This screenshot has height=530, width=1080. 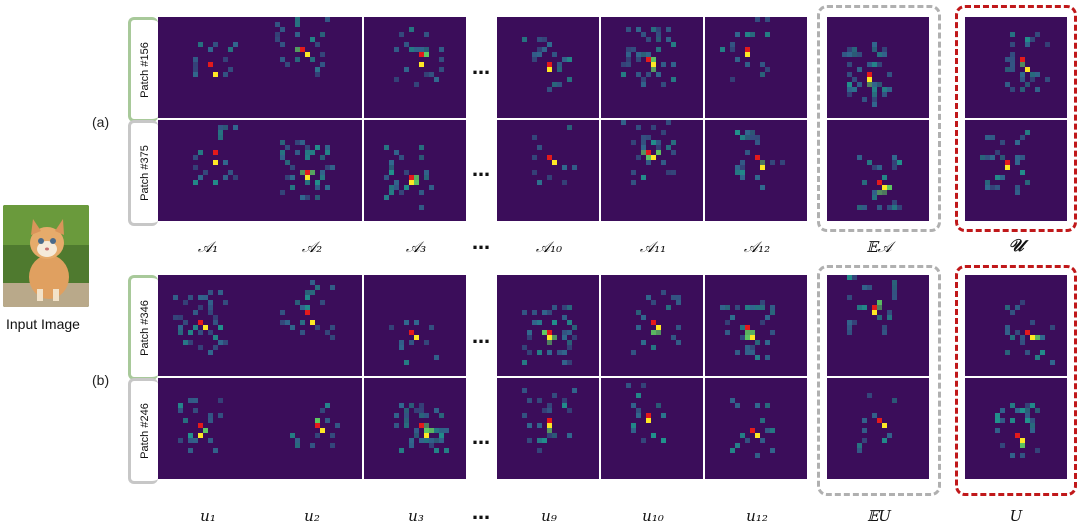 What do you see at coordinates (144, 327) in the screenshot?
I see `row-tag-label: Patch #346` at bounding box center [144, 327].